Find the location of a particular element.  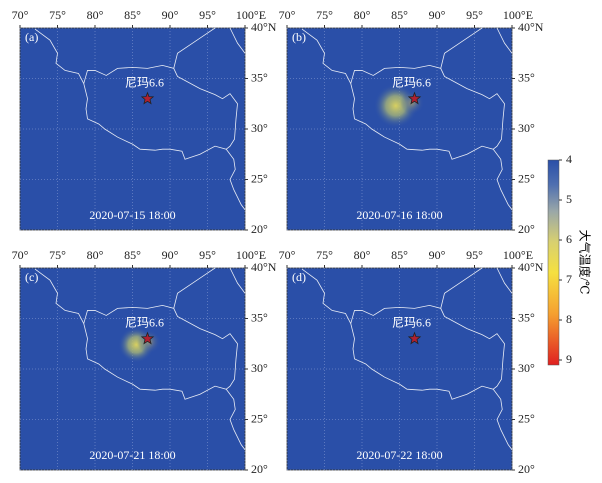

colorbar-label: 5 is located at coordinates (569, 199).